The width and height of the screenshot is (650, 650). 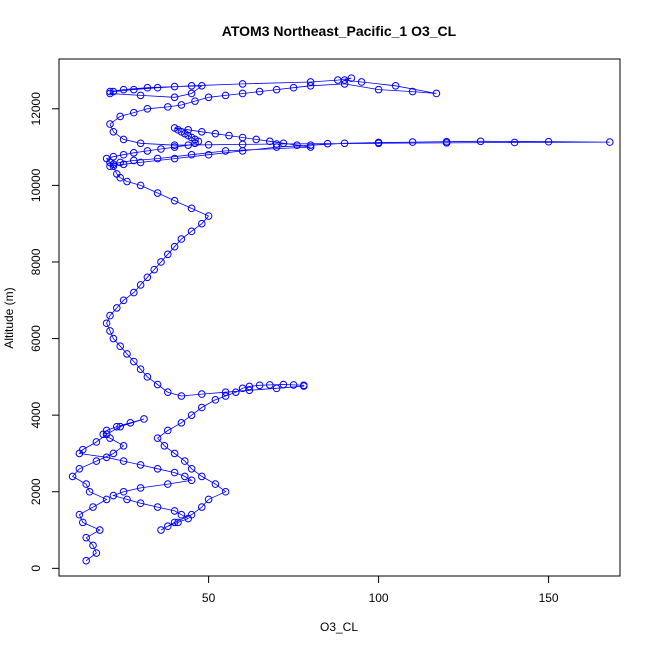 I want to click on y-axis: 0 2000 4000 6000 8000 10000 12000, so click(x=44, y=332).